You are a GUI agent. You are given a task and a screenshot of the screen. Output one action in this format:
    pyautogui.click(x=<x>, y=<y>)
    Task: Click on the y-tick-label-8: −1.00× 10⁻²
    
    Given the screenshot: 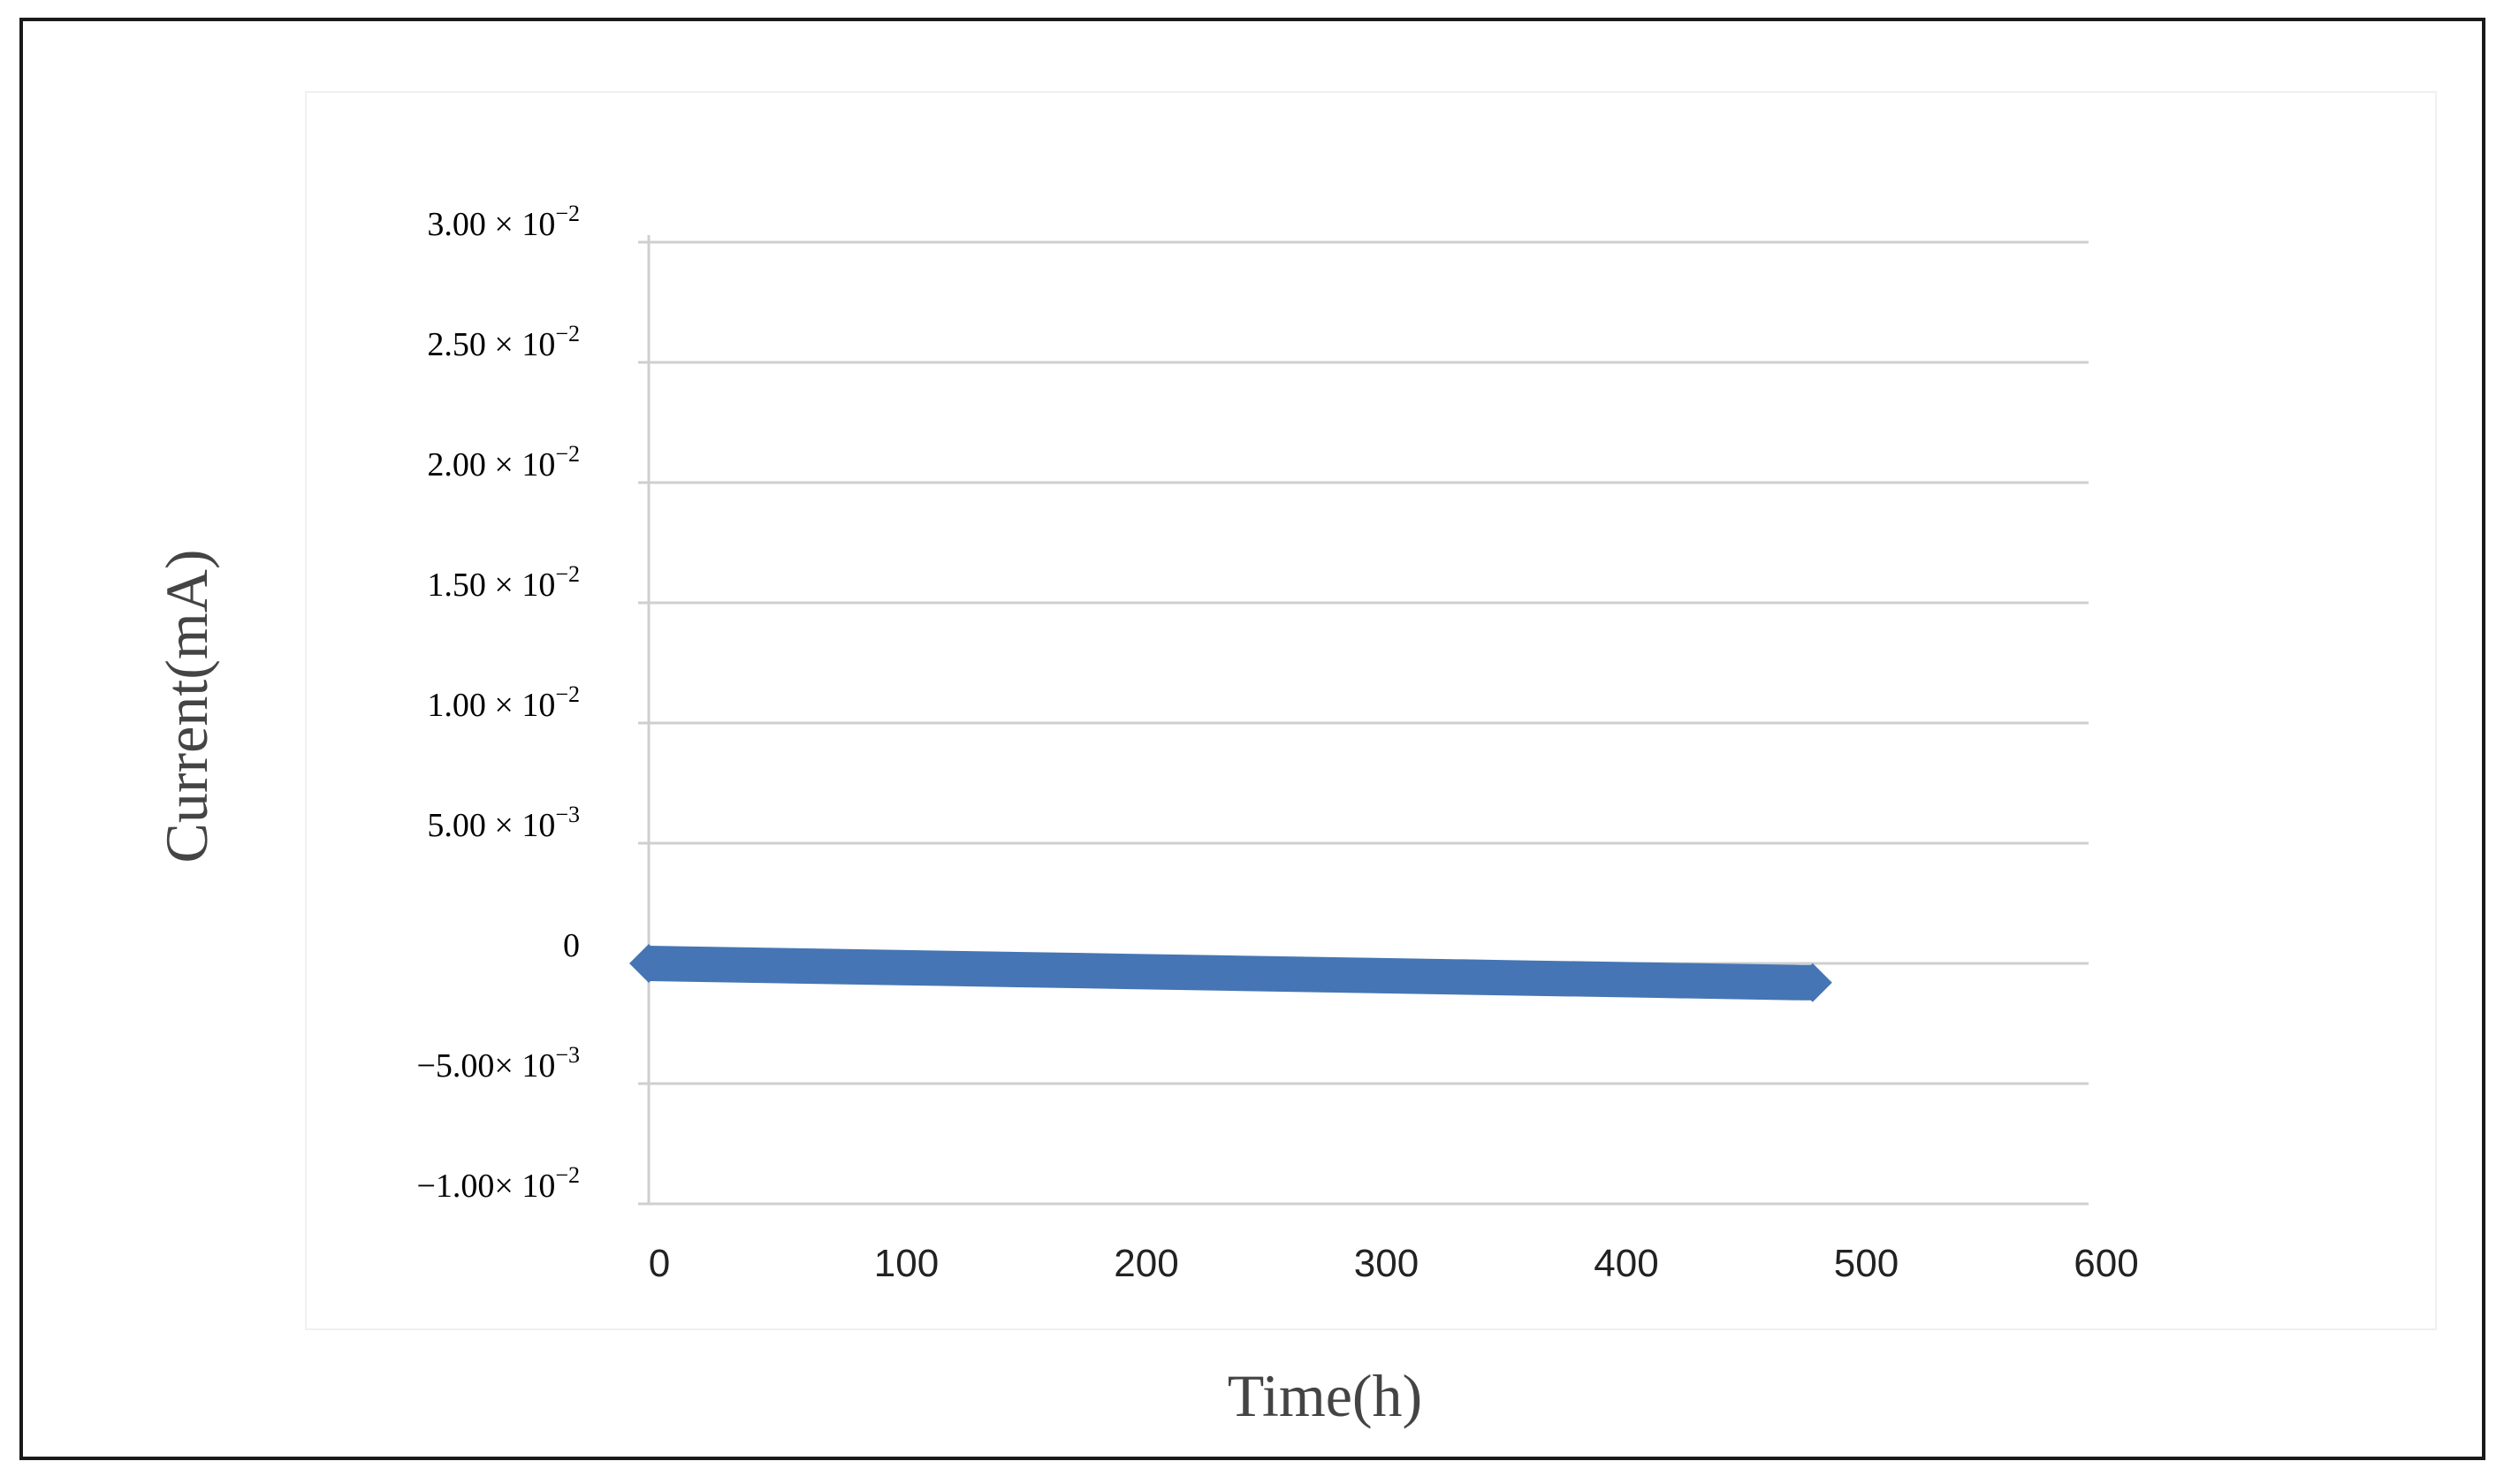 What is the action you would take?
    pyautogui.click(x=498, y=1183)
    